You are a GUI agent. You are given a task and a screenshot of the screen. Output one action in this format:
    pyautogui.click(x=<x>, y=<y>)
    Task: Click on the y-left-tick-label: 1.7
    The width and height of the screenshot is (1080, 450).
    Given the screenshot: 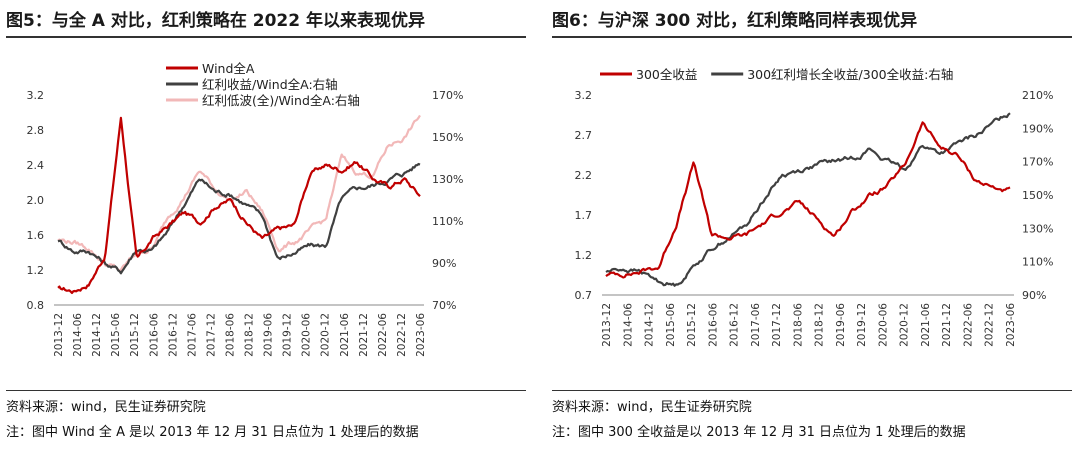 What is the action you would take?
    pyautogui.click(x=584, y=215)
    